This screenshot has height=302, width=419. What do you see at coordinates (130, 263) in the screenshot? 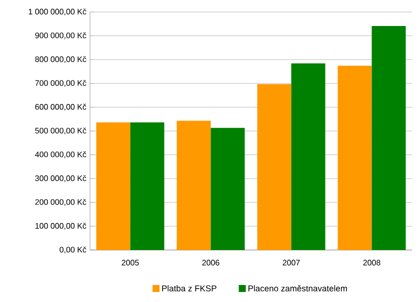
I see `x-tick-label: 2005` at bounding box center [130, 263].